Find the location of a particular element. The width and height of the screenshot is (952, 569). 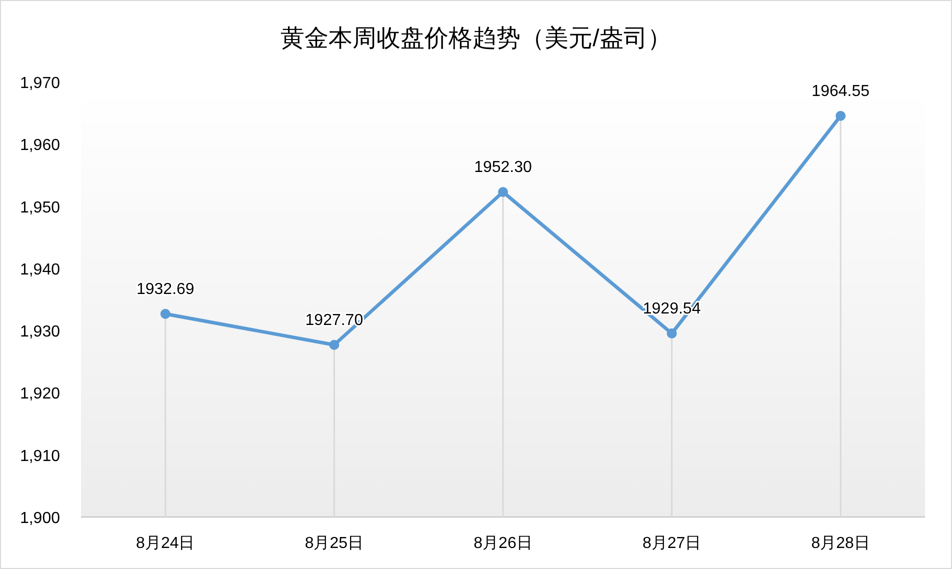

data-label: 1964.55 is located at coordinates (841, 91).